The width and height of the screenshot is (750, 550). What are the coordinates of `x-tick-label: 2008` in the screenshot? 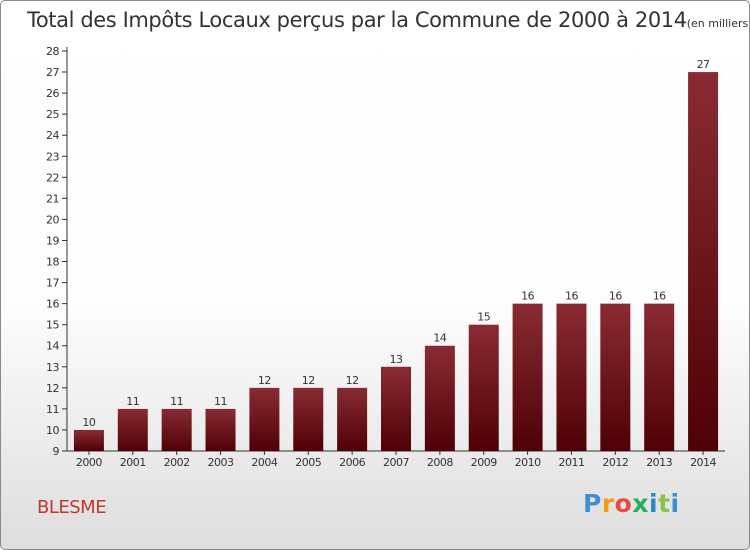 It's located at (440, 462).